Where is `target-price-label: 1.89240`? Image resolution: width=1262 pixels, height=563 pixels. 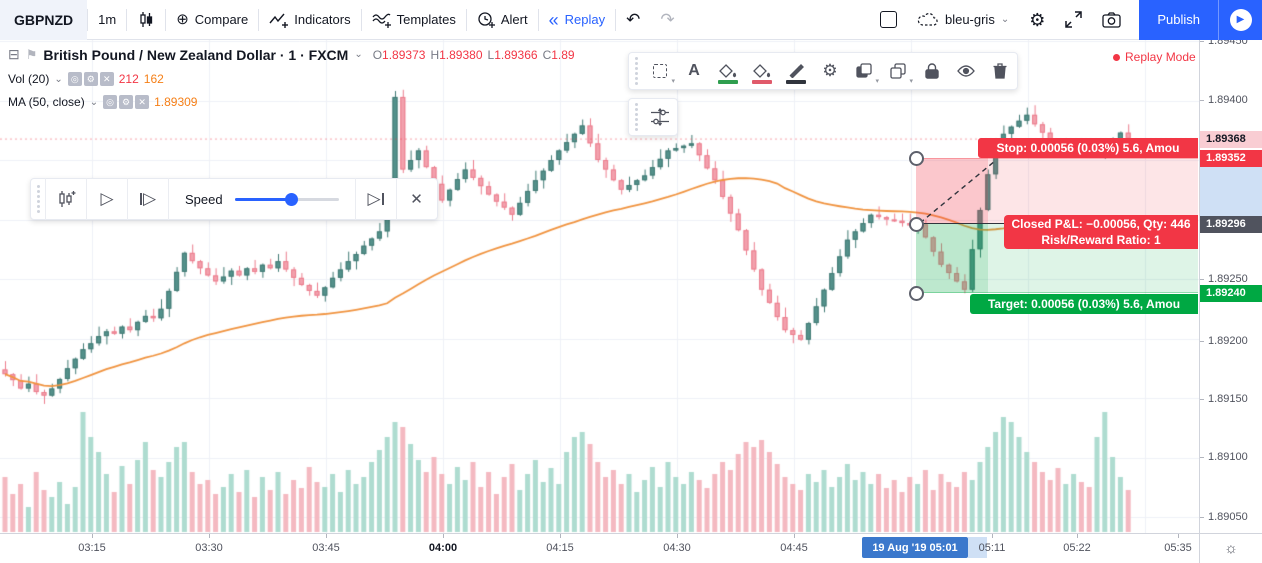 target-price-label: 1.89240 is located at coordinates (1231, 293).